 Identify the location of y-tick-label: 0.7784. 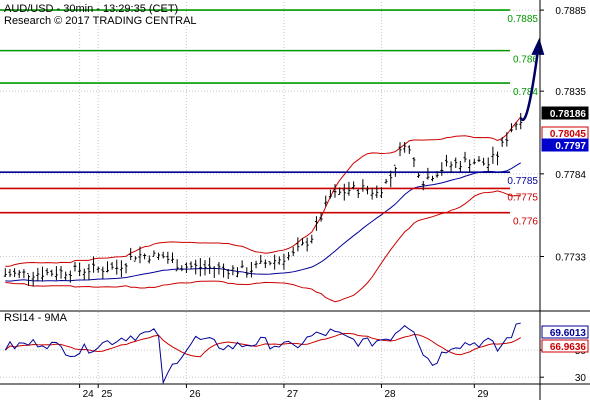
(570, 175).